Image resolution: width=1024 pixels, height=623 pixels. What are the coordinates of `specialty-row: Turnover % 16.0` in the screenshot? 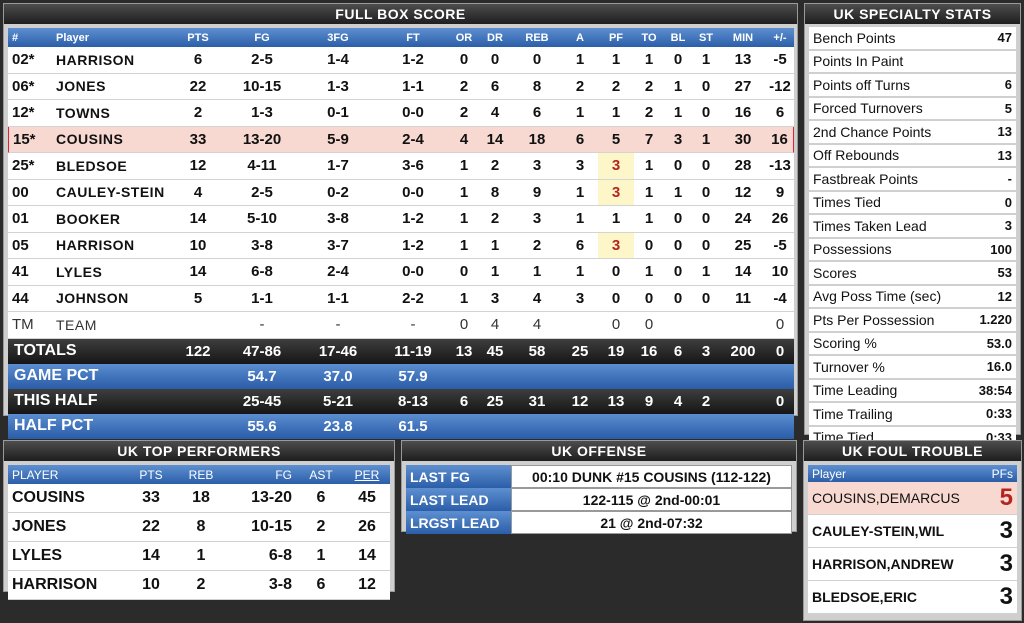 It's located at (912, 367).